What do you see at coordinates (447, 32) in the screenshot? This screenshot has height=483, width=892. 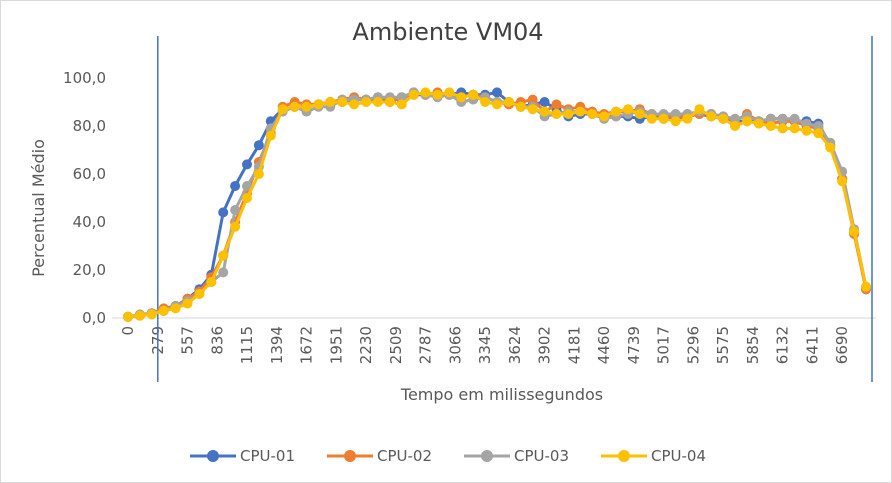 I see `chart-title: Ambiente VM04` at bounding box center [447, 32].